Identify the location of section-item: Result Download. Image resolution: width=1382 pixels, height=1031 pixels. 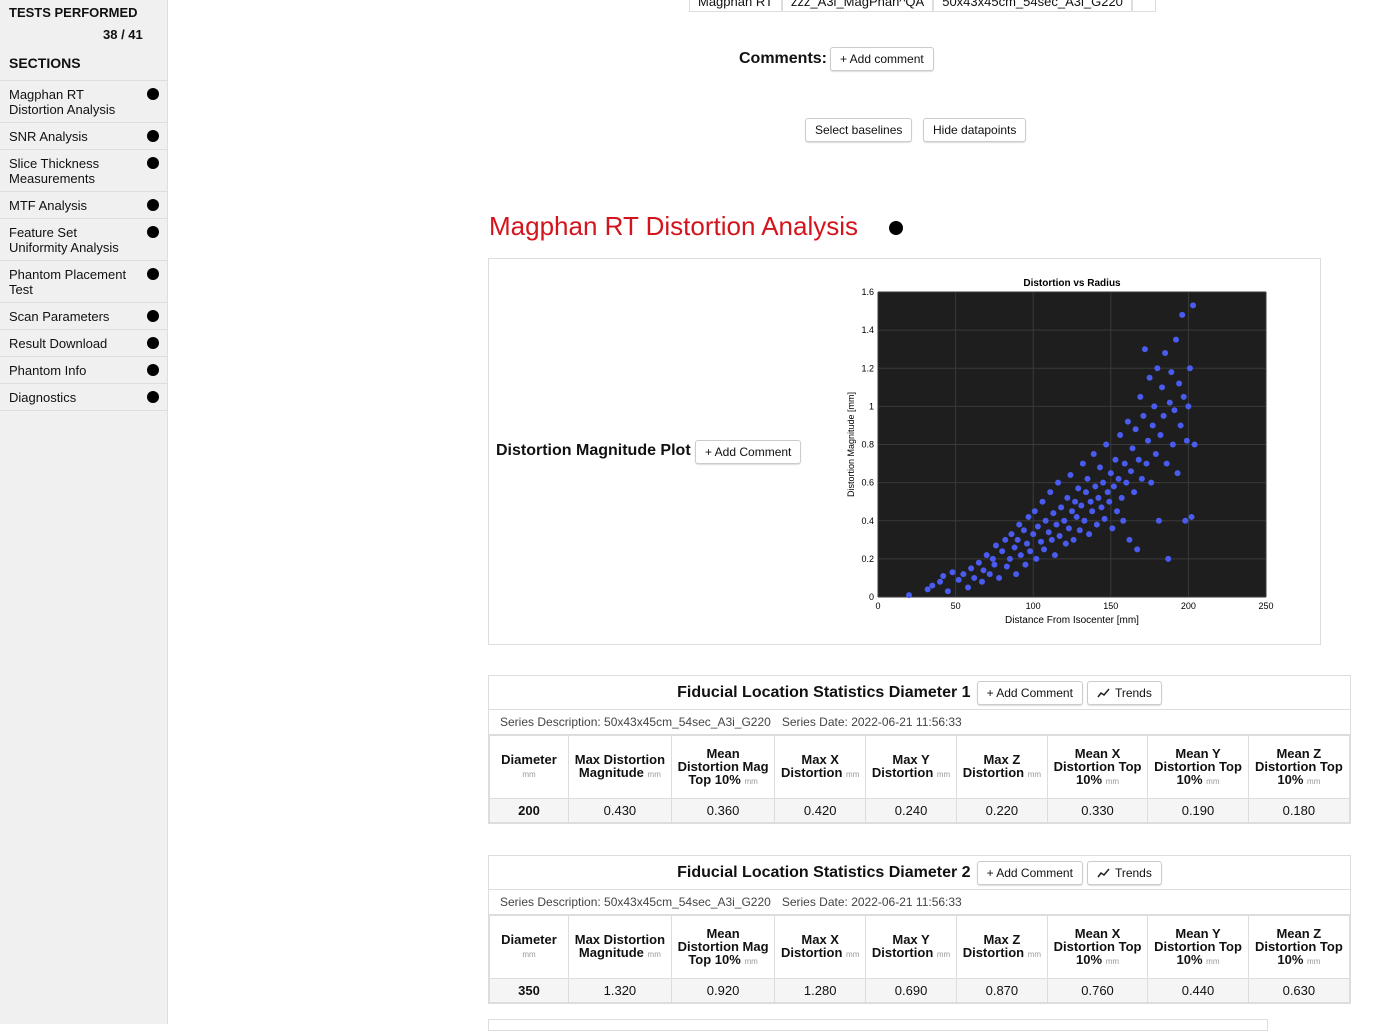
(83, 342).